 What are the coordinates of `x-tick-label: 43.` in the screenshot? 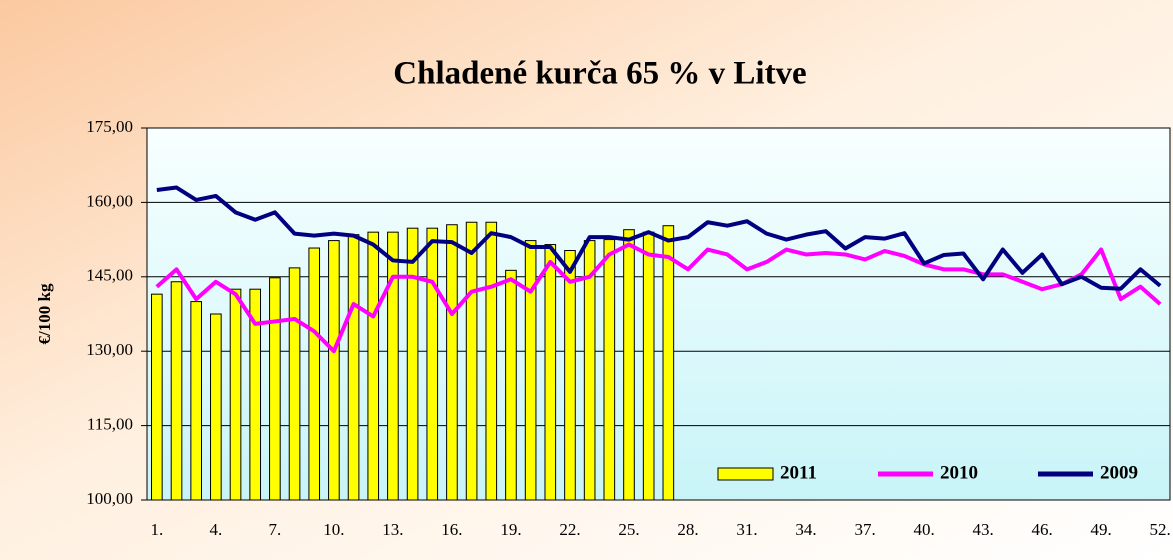 It's located at (982, 529).